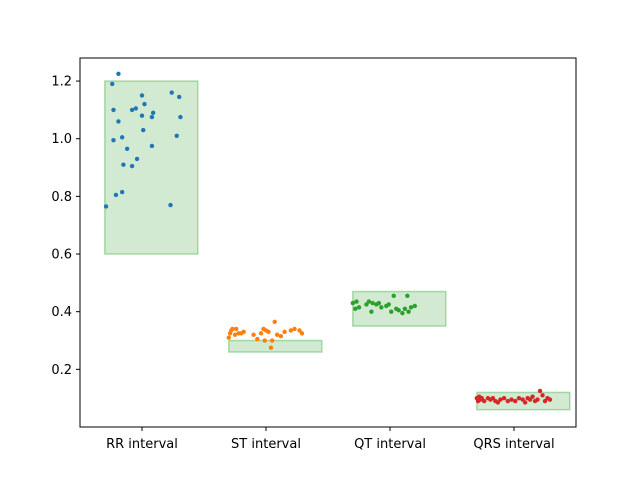 The image size is (640, 480). I want to click on x-tick-label-qrs-interval: QRS interval, so click(513, 444).